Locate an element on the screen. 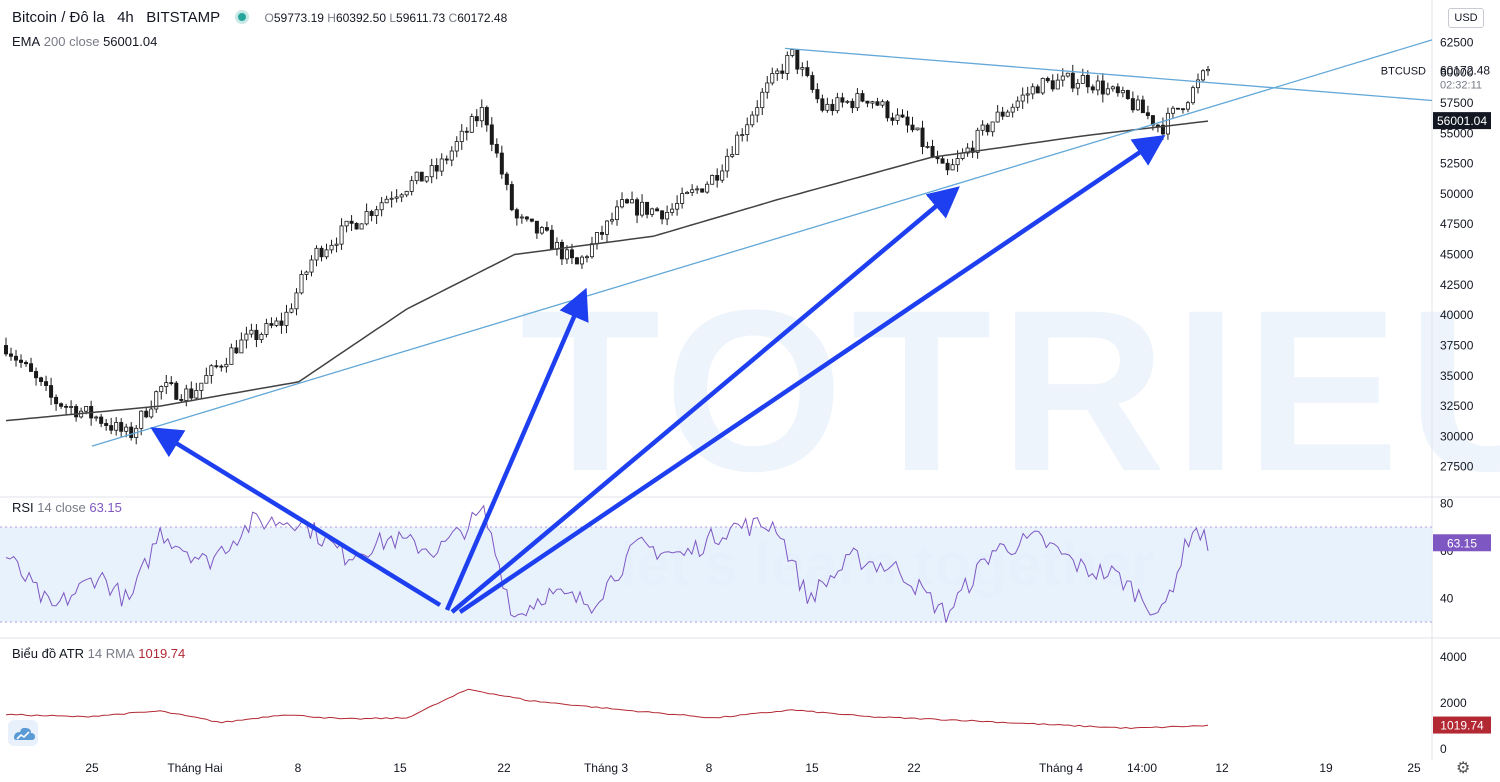 The image size is (1500, 782). low-value: 59611.73 is located at coordinates (421, 18).